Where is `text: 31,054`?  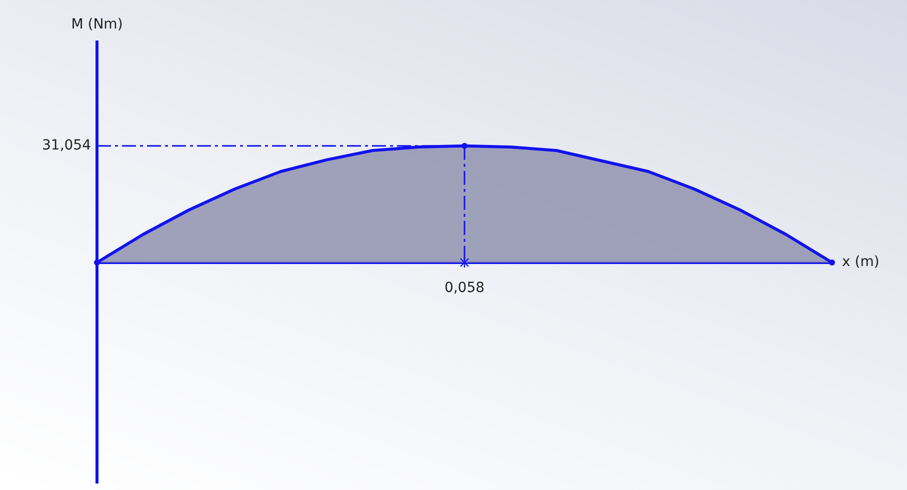
text: 31,054 is located at coordinates (67, 145).